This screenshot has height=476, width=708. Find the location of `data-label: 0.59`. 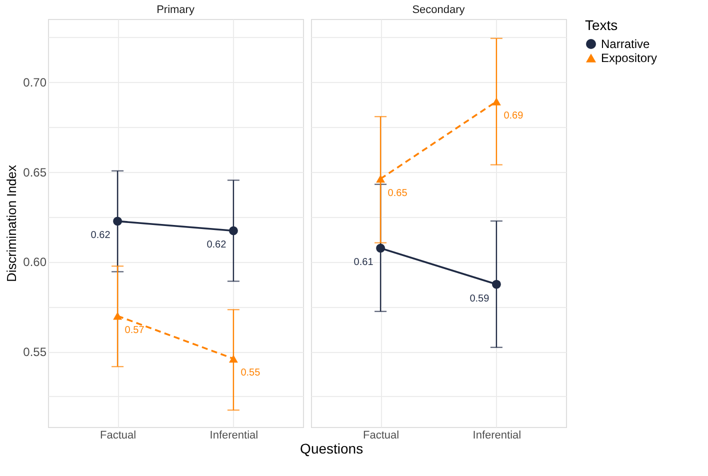

data-label: 0.59 is located at coordinates (480, 298).